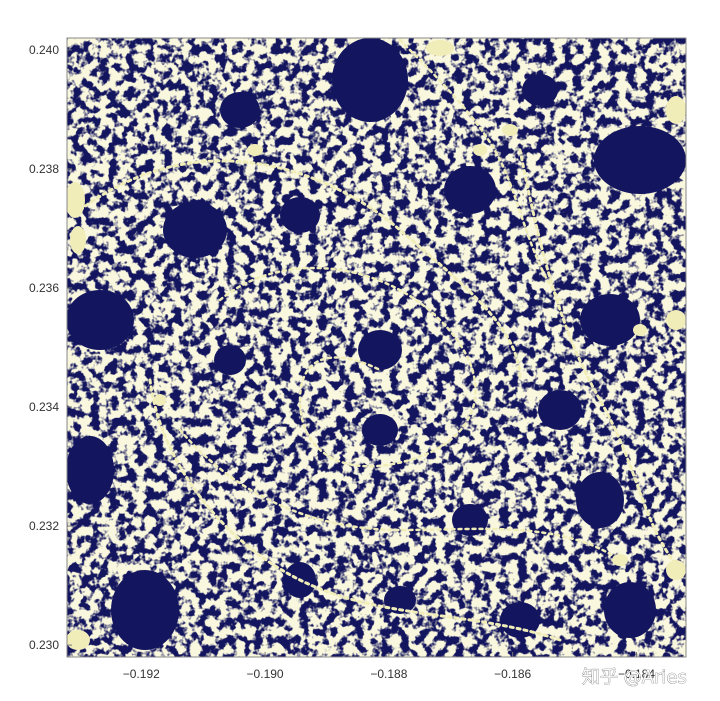  I want to click on spiral-arm-top, so click(480, 170).